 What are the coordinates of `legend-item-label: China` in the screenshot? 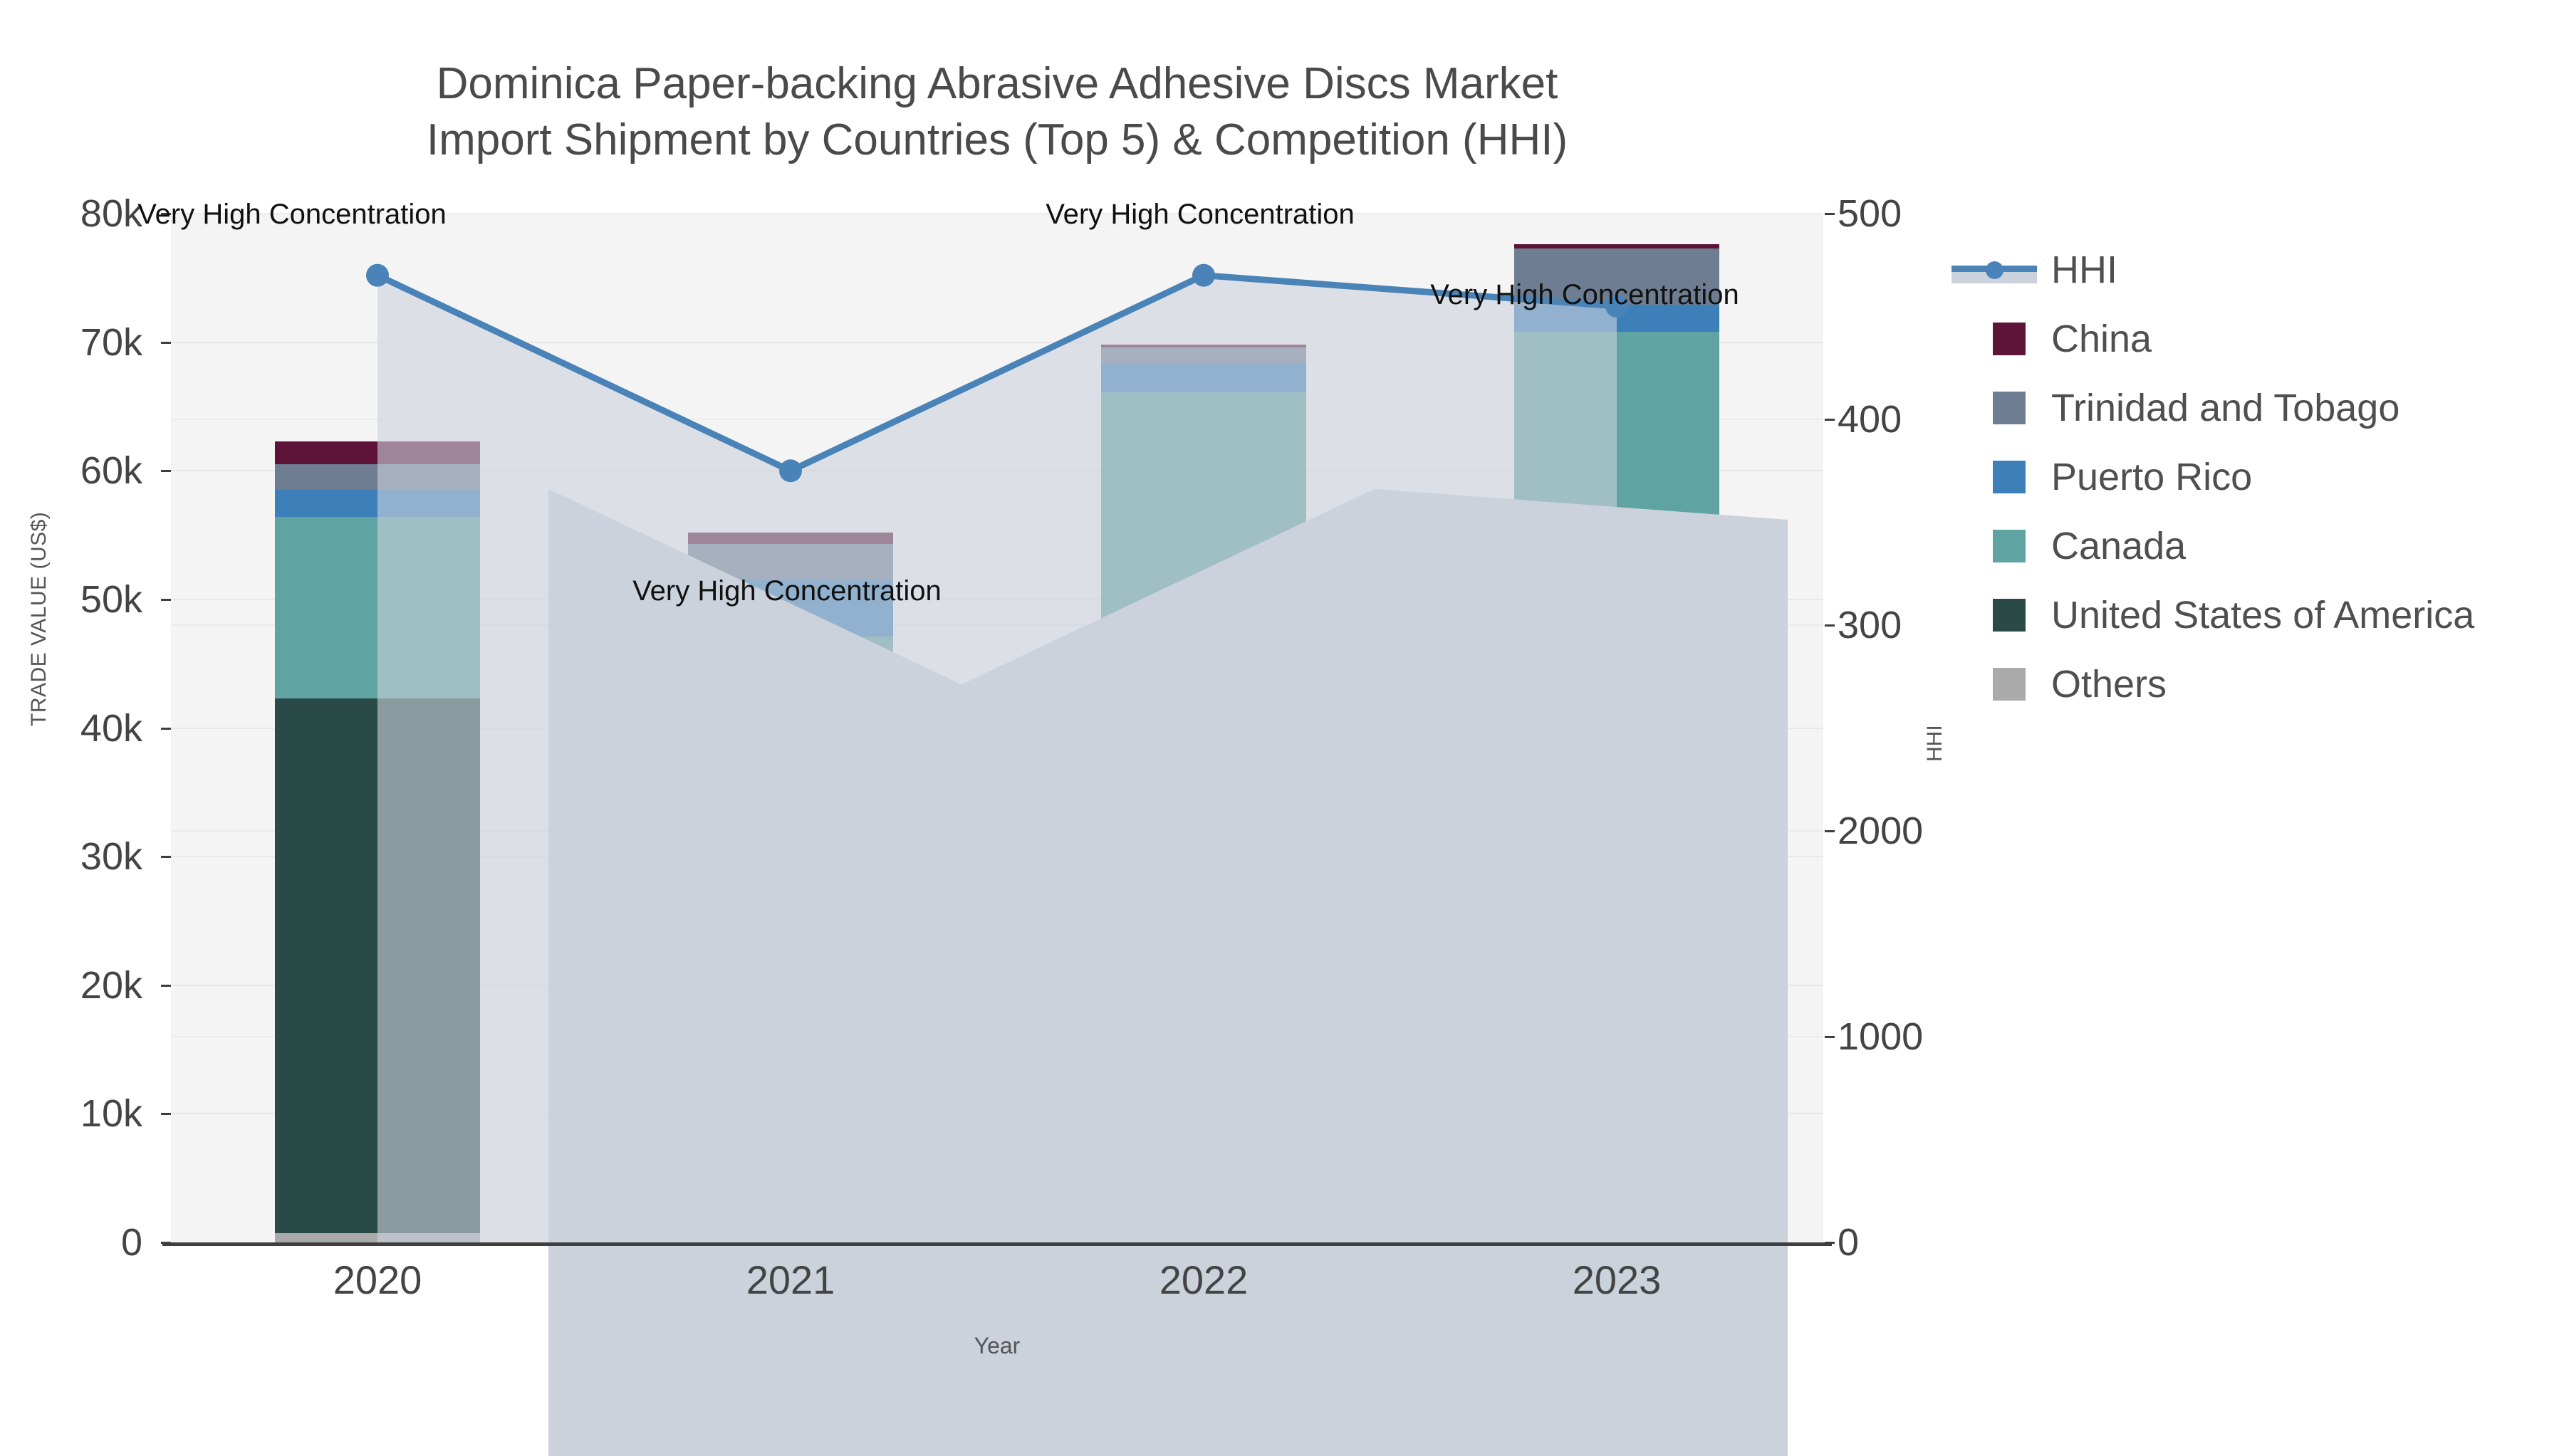 It's located at (2101, 338).